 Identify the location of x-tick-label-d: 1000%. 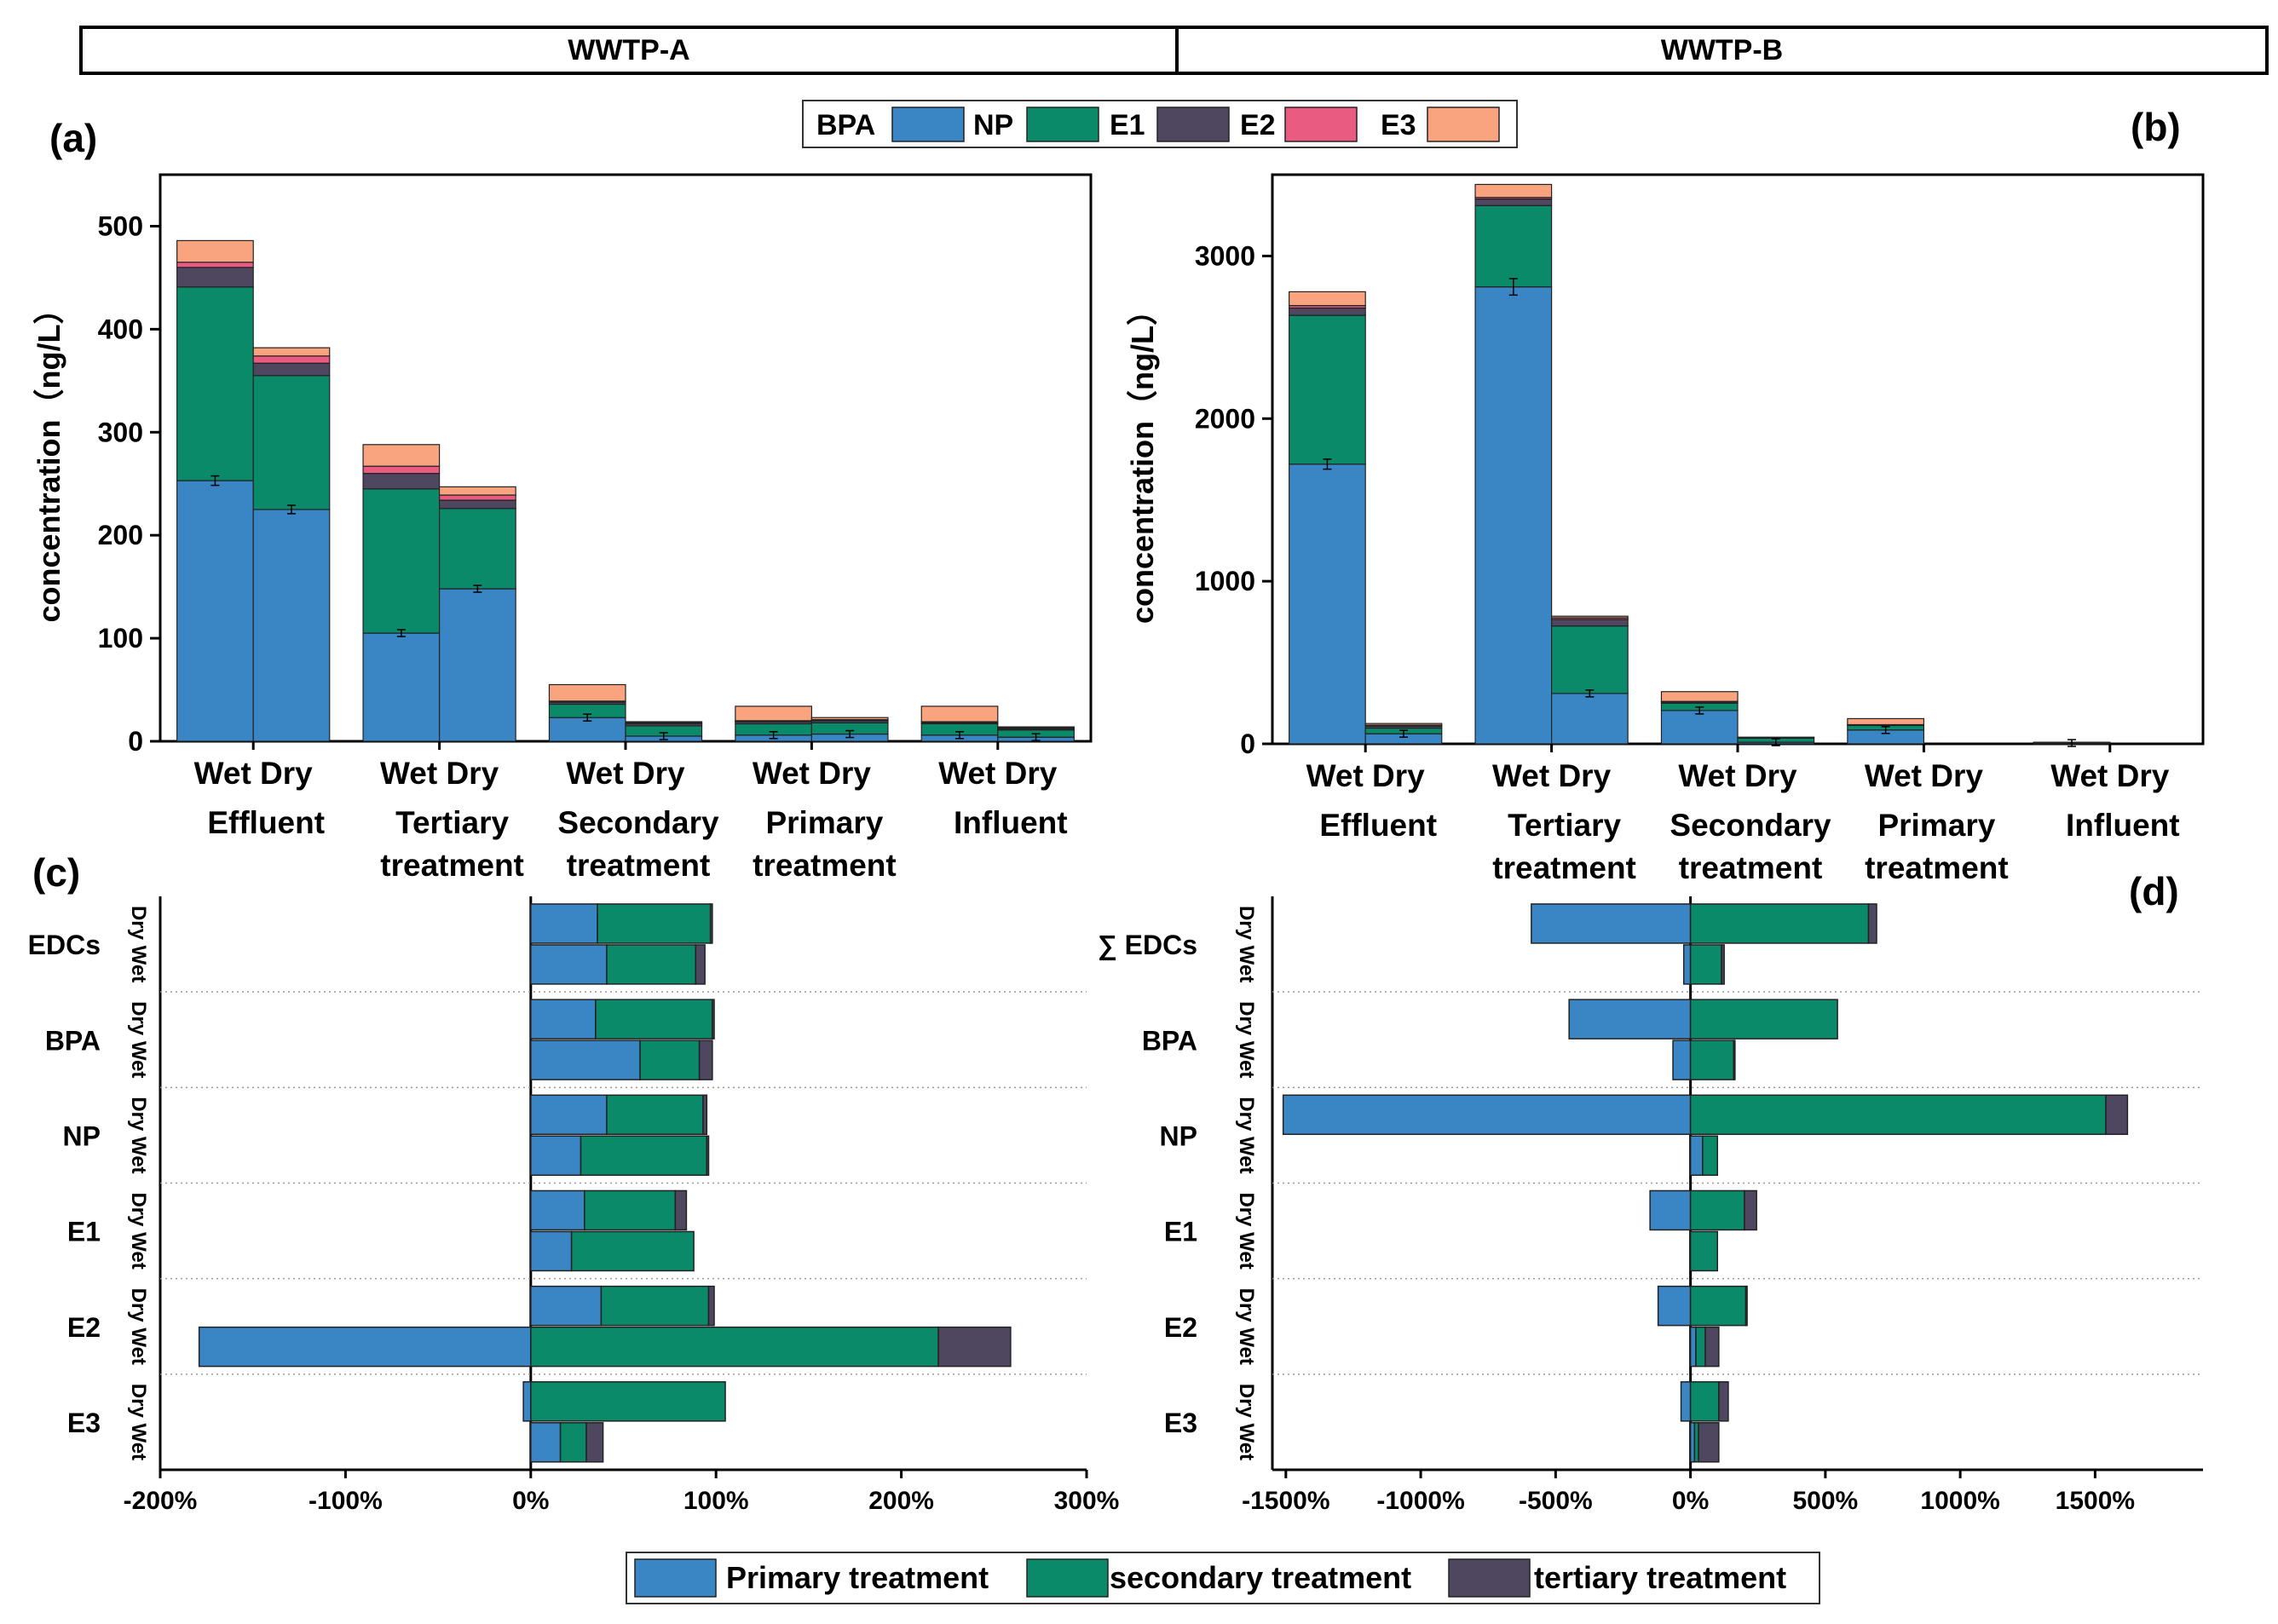
(1960, 1501).